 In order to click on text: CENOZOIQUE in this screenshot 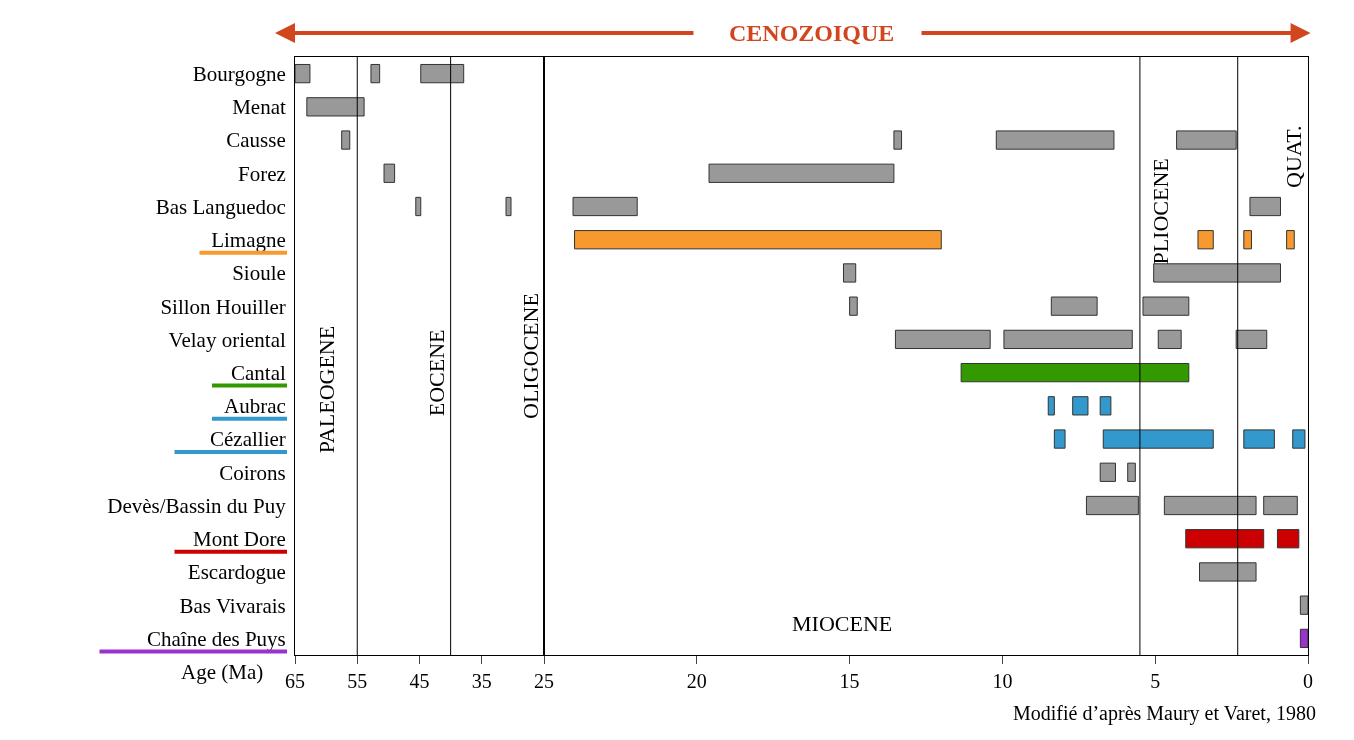, I will do `click(812, 33)`.